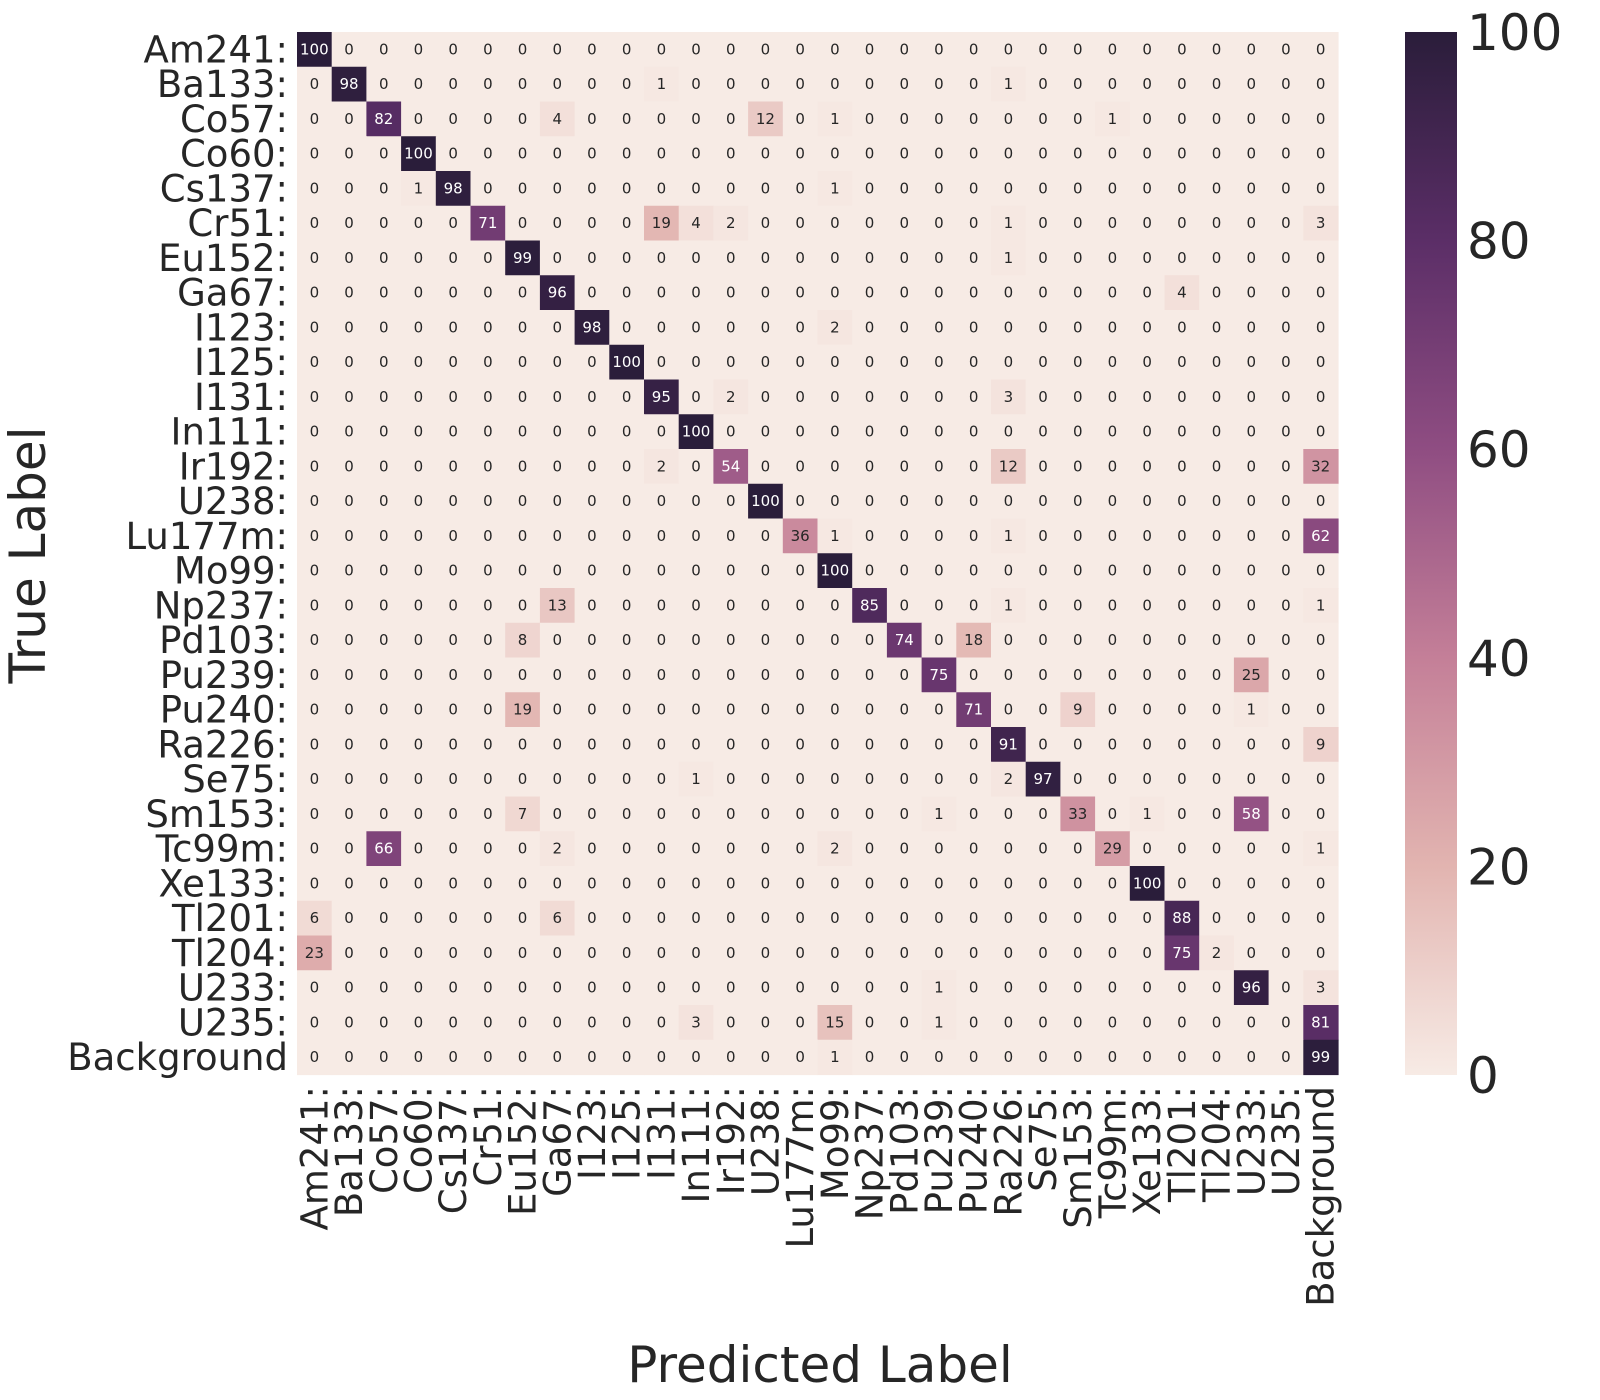 This screenshot has height=1400, width=1600. Describe the element at coordinates (661, 1133) in the screenshot. I see `column-label-i131: I131:` at that location.